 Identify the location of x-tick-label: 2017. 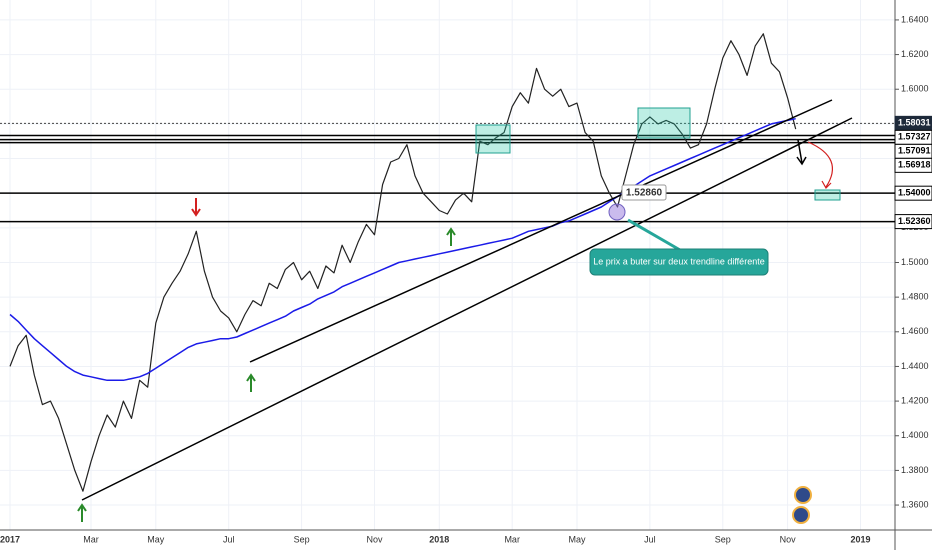
(10, 539).